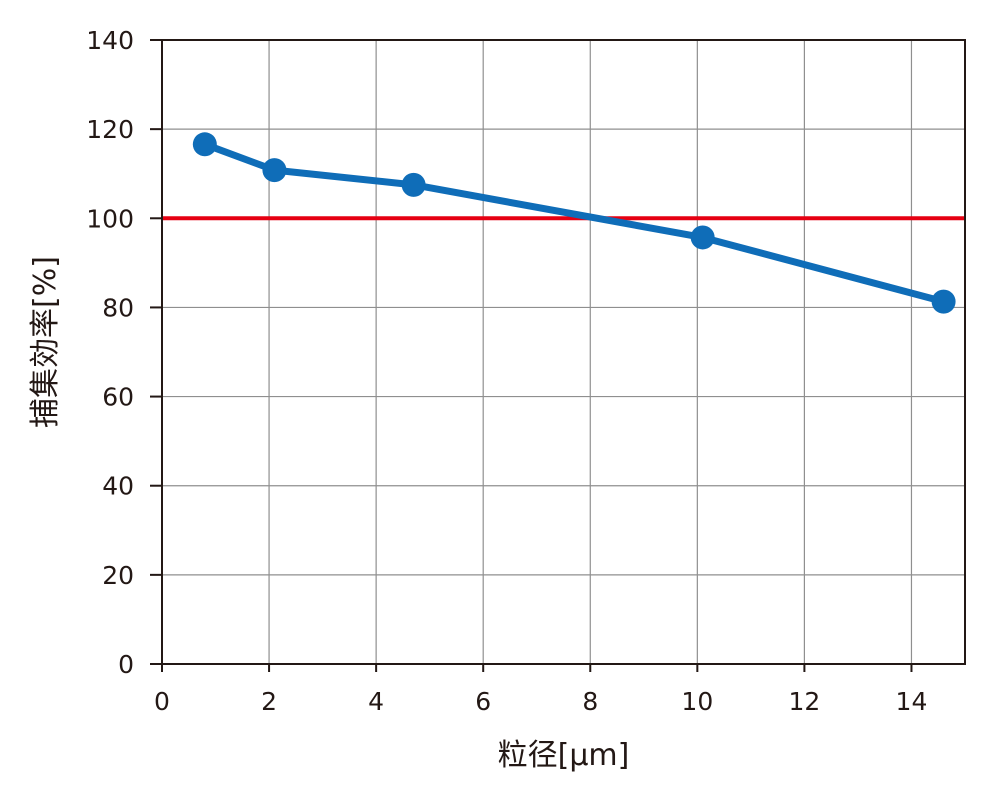 The height and width of the screenshot is (795, 1000). What do you see at coordinates (162, 701) in the screenshot?
I see `x-tick-label: 0` at bounding box center [162, 701].